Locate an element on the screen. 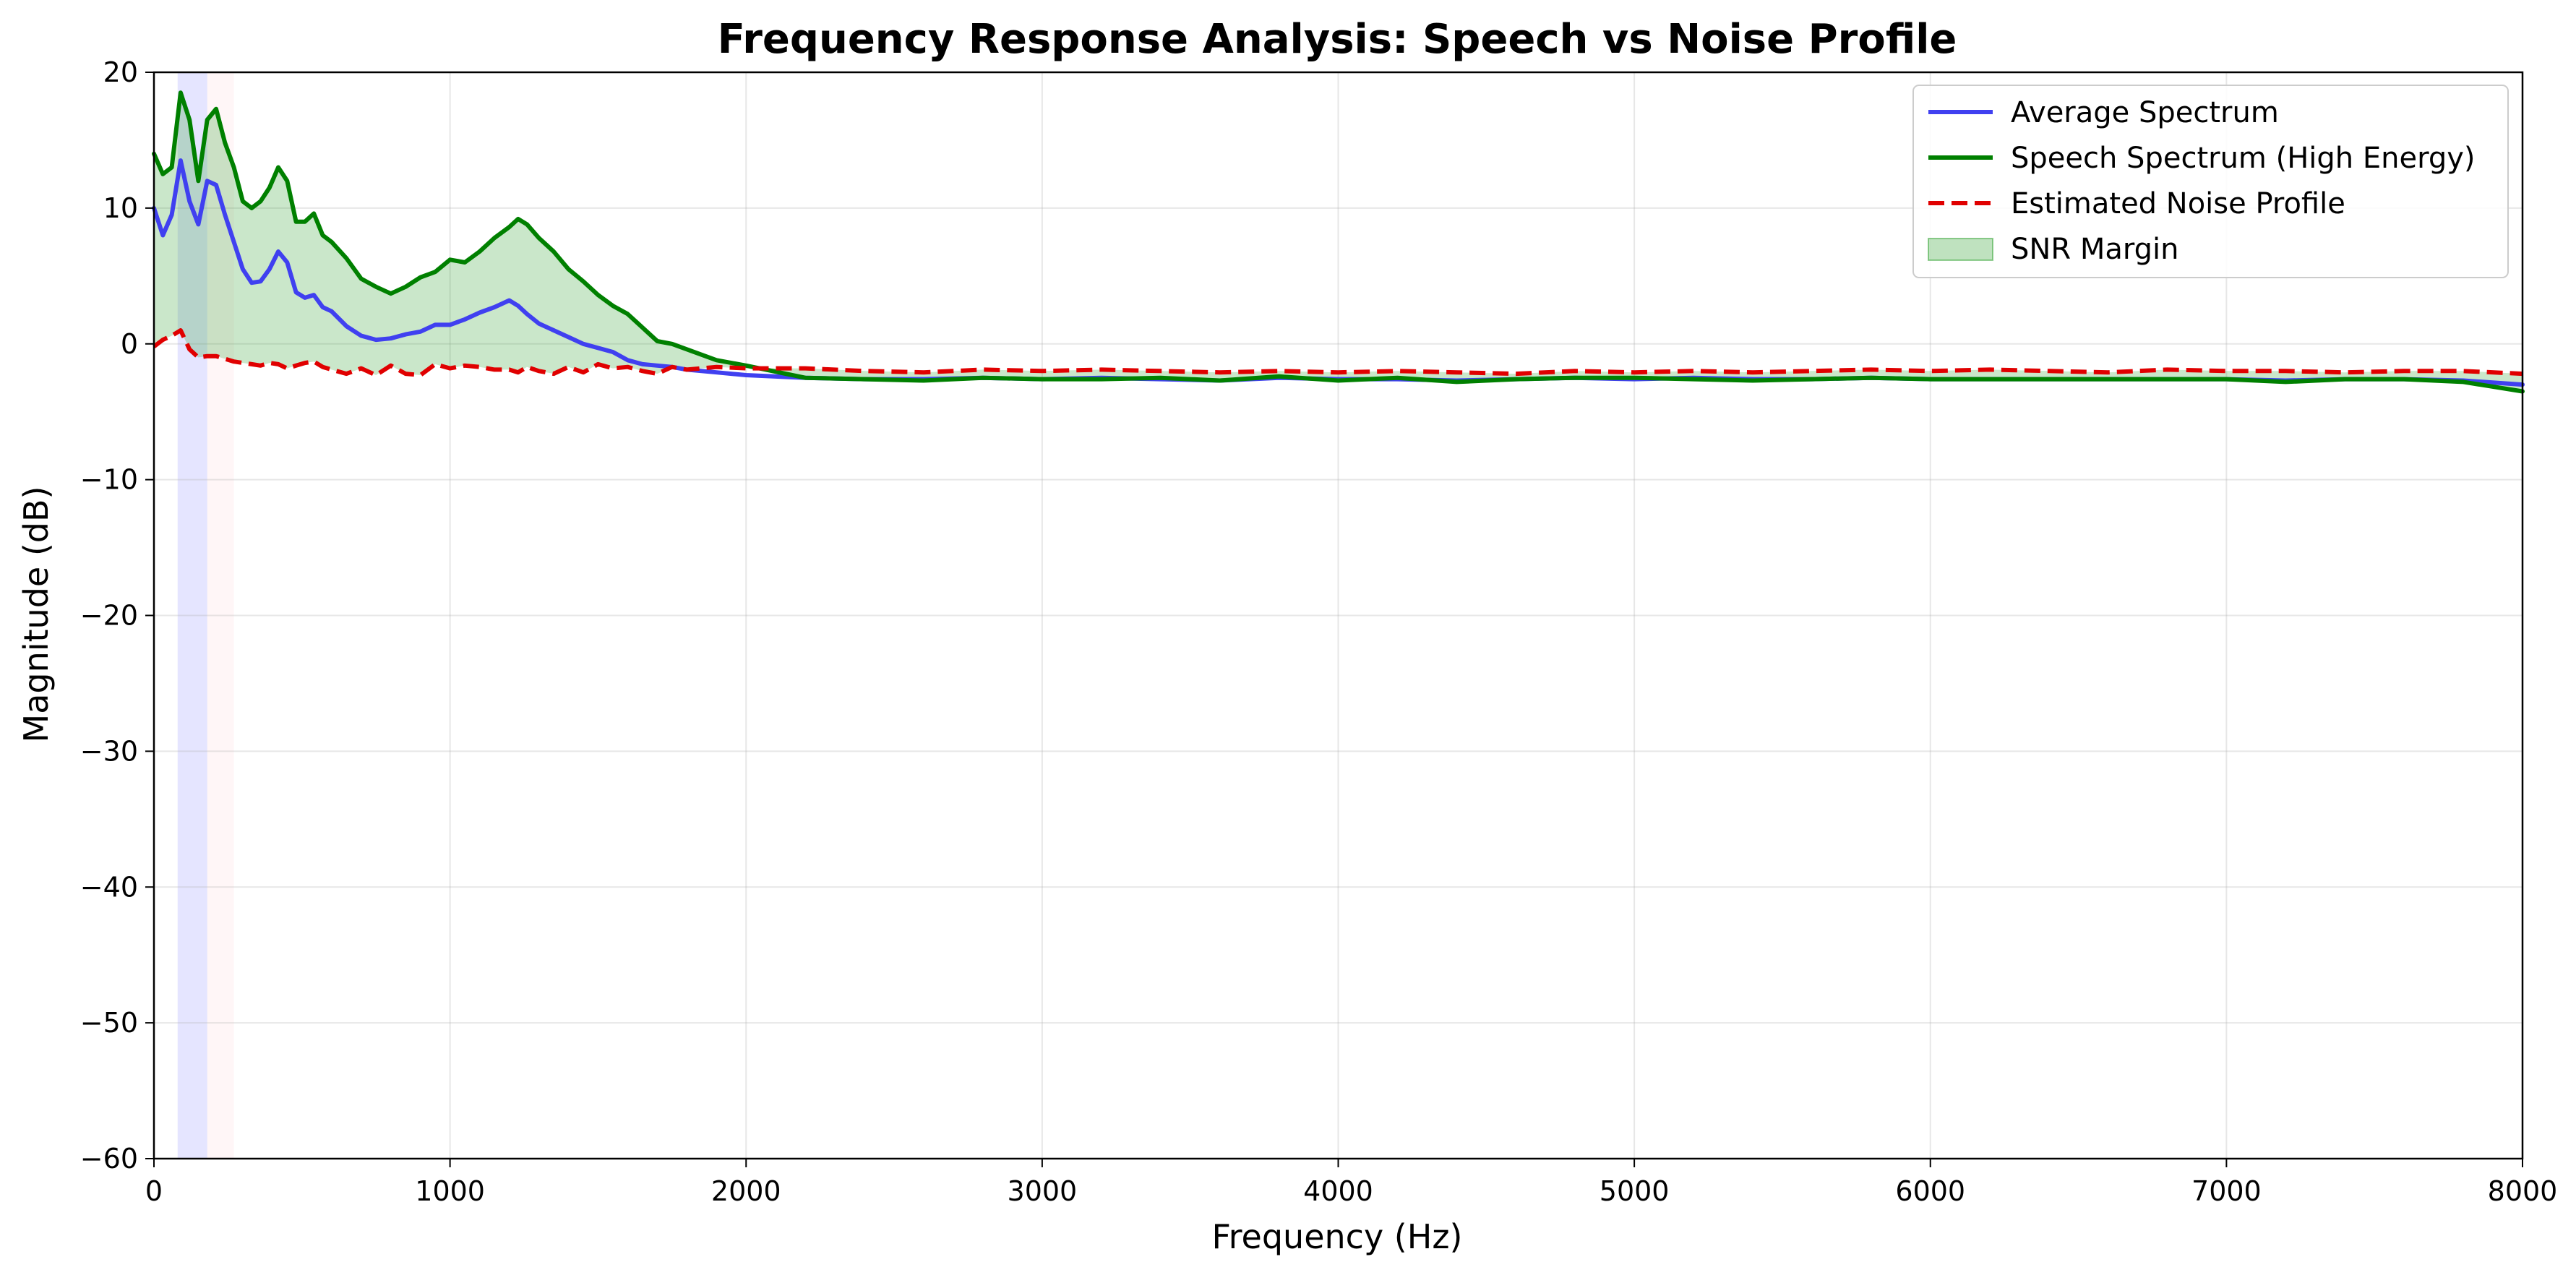  y-tick-label: 10 is located at coordinates (121, 208).